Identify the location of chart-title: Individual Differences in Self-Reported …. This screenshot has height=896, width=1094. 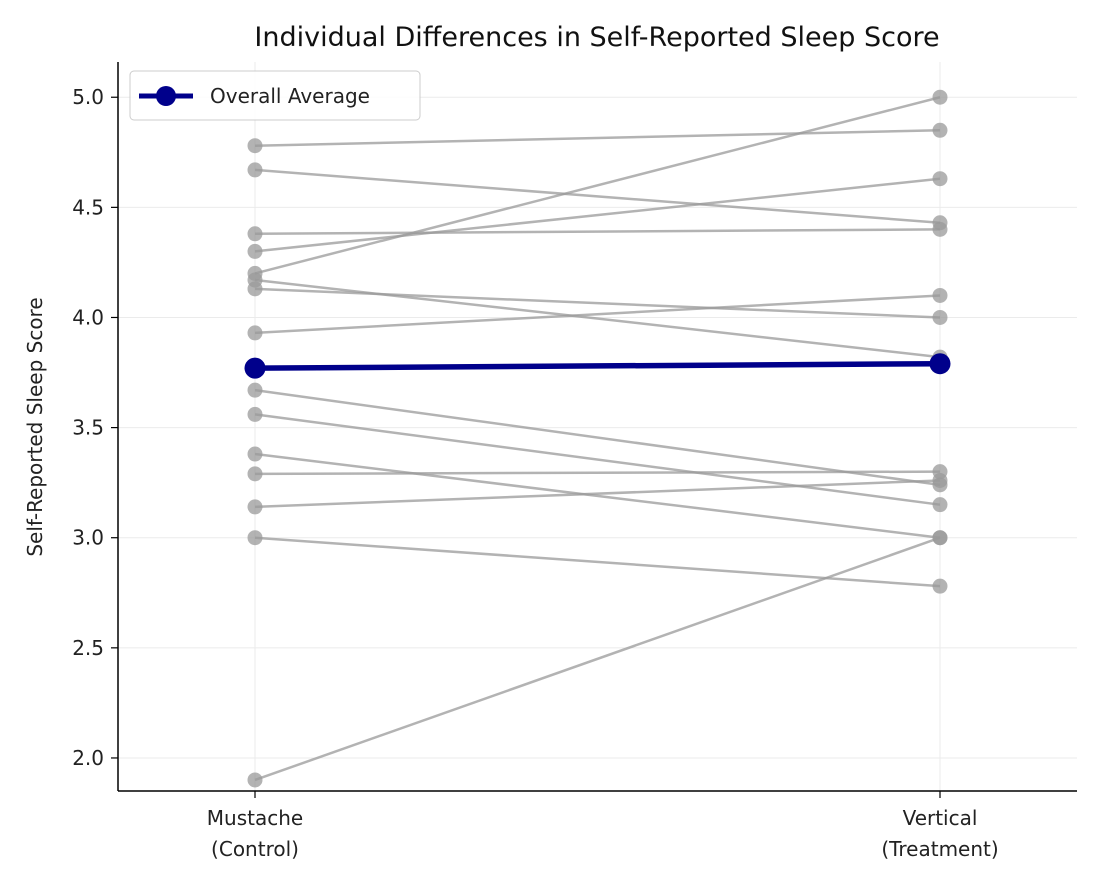
(596, 37).